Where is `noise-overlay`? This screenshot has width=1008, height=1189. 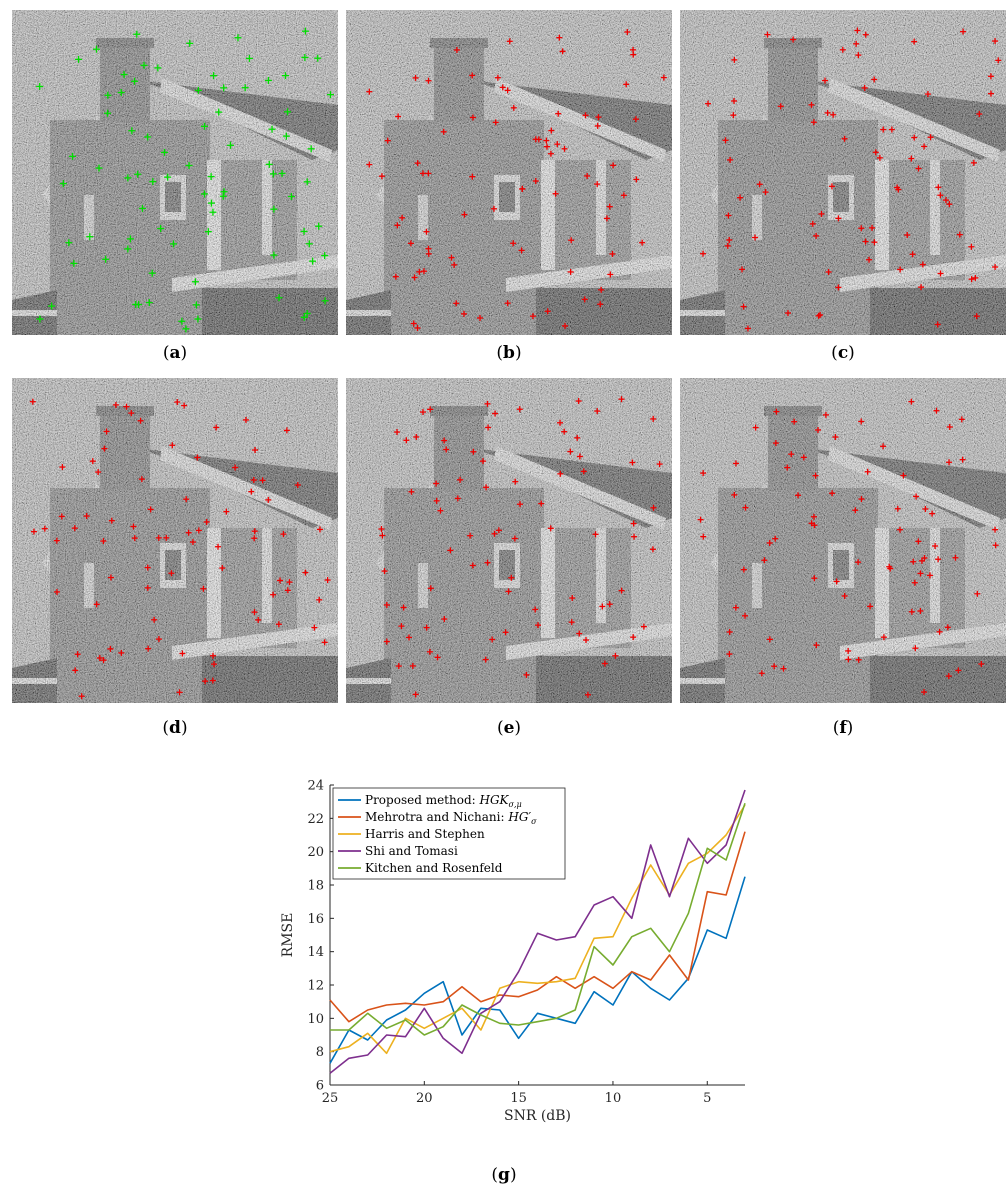 noise-overlay is located at coordinates (843, 172).